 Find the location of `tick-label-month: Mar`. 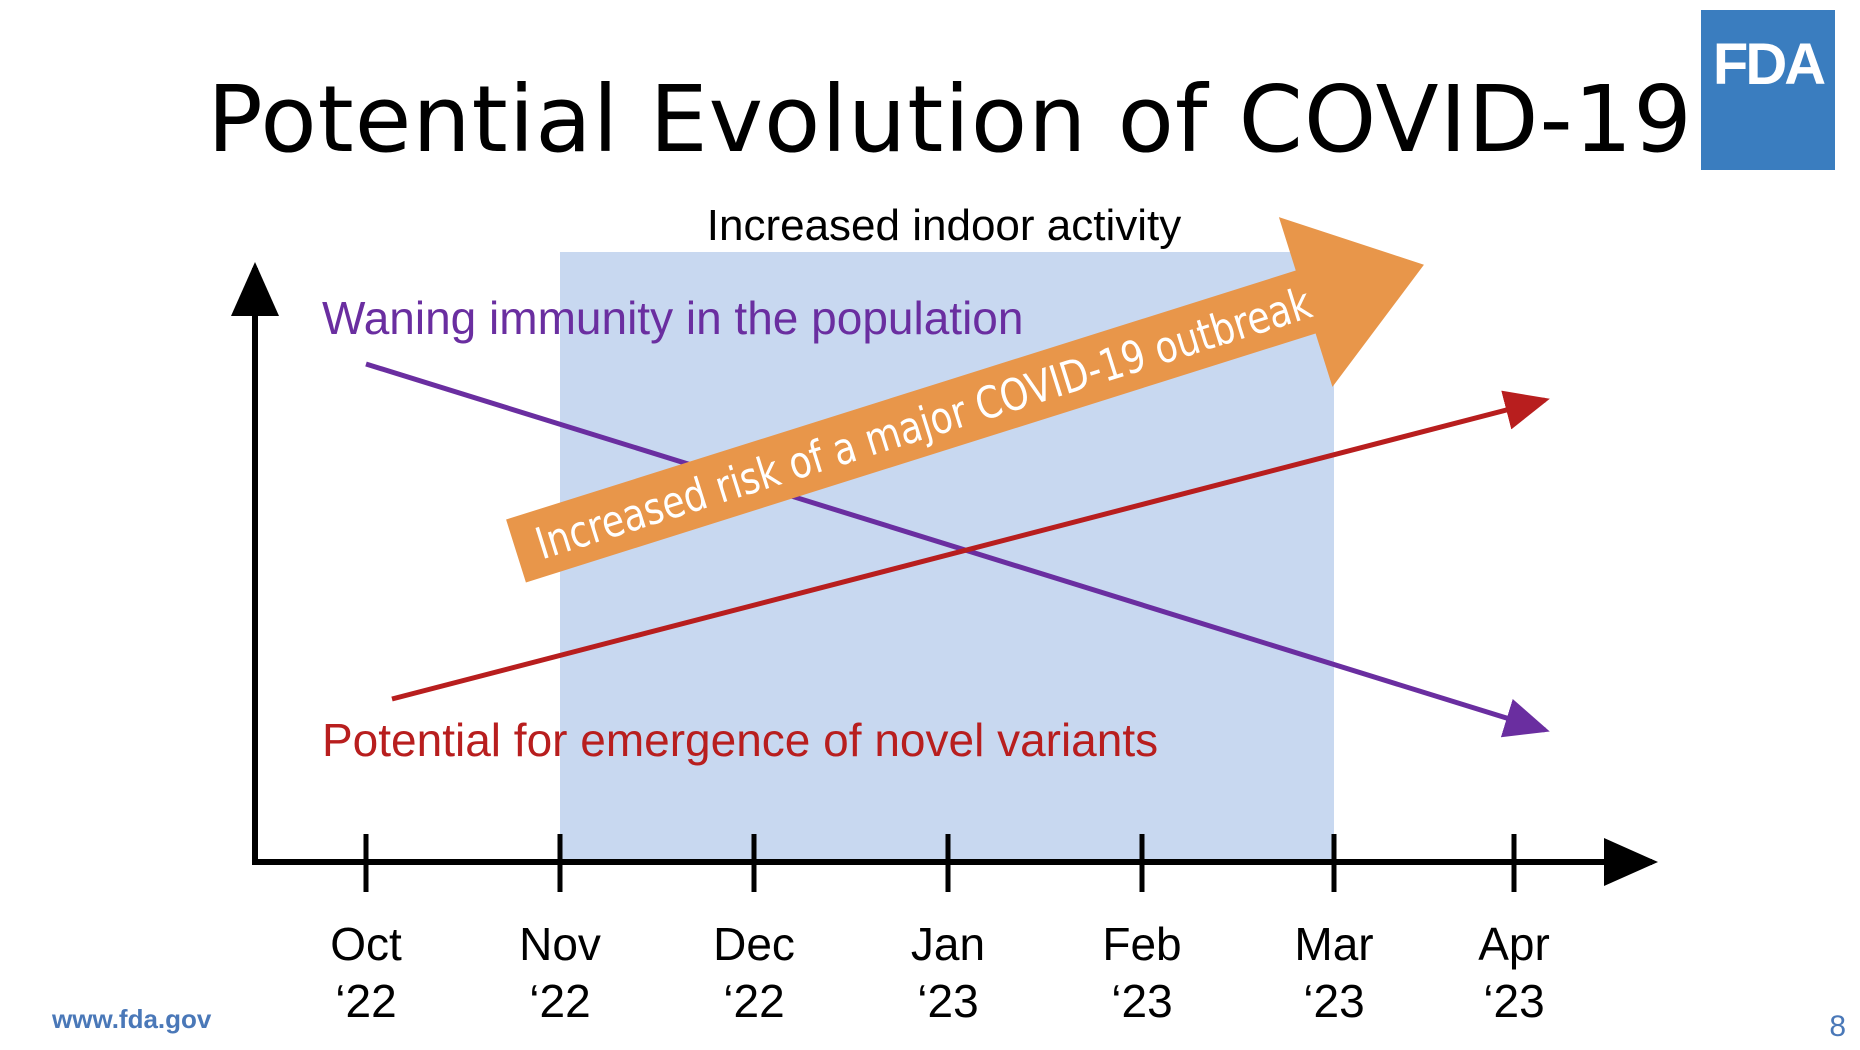

tick-label-month: Mar is located at coordinates (1333, 944).